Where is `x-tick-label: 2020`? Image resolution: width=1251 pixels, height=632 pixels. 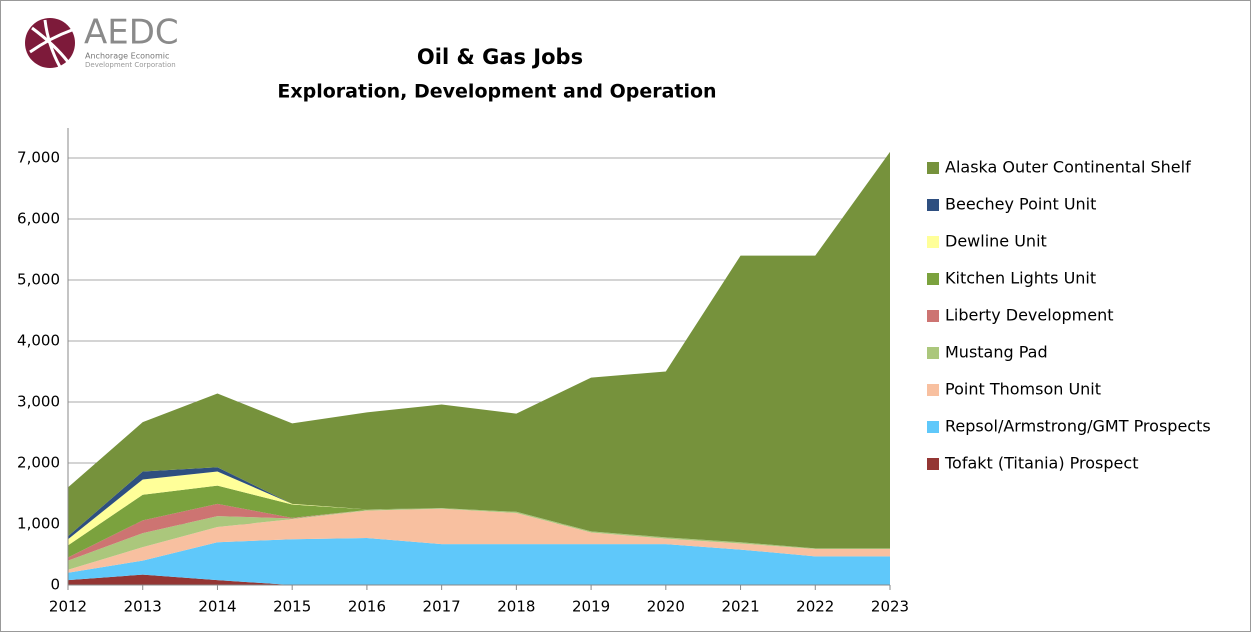
x-tick-label: 2020 is located at coordinates (666, 607).